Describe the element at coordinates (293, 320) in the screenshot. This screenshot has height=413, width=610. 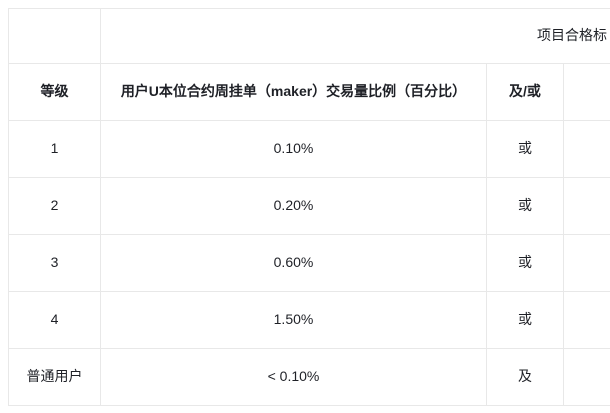
I see `maker-ratio-cell: 1.50%` at that location.